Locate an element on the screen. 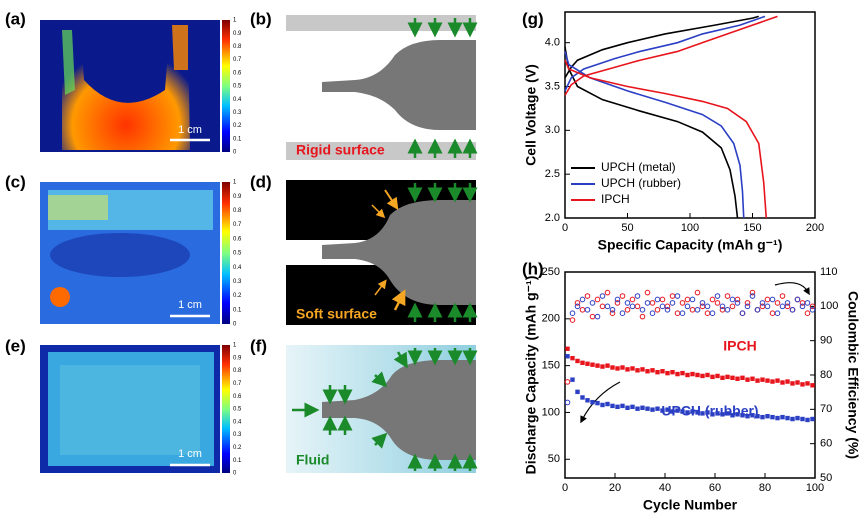 The width and height of the screenshot is (863, 521). line is located at coordinates (671, 117).